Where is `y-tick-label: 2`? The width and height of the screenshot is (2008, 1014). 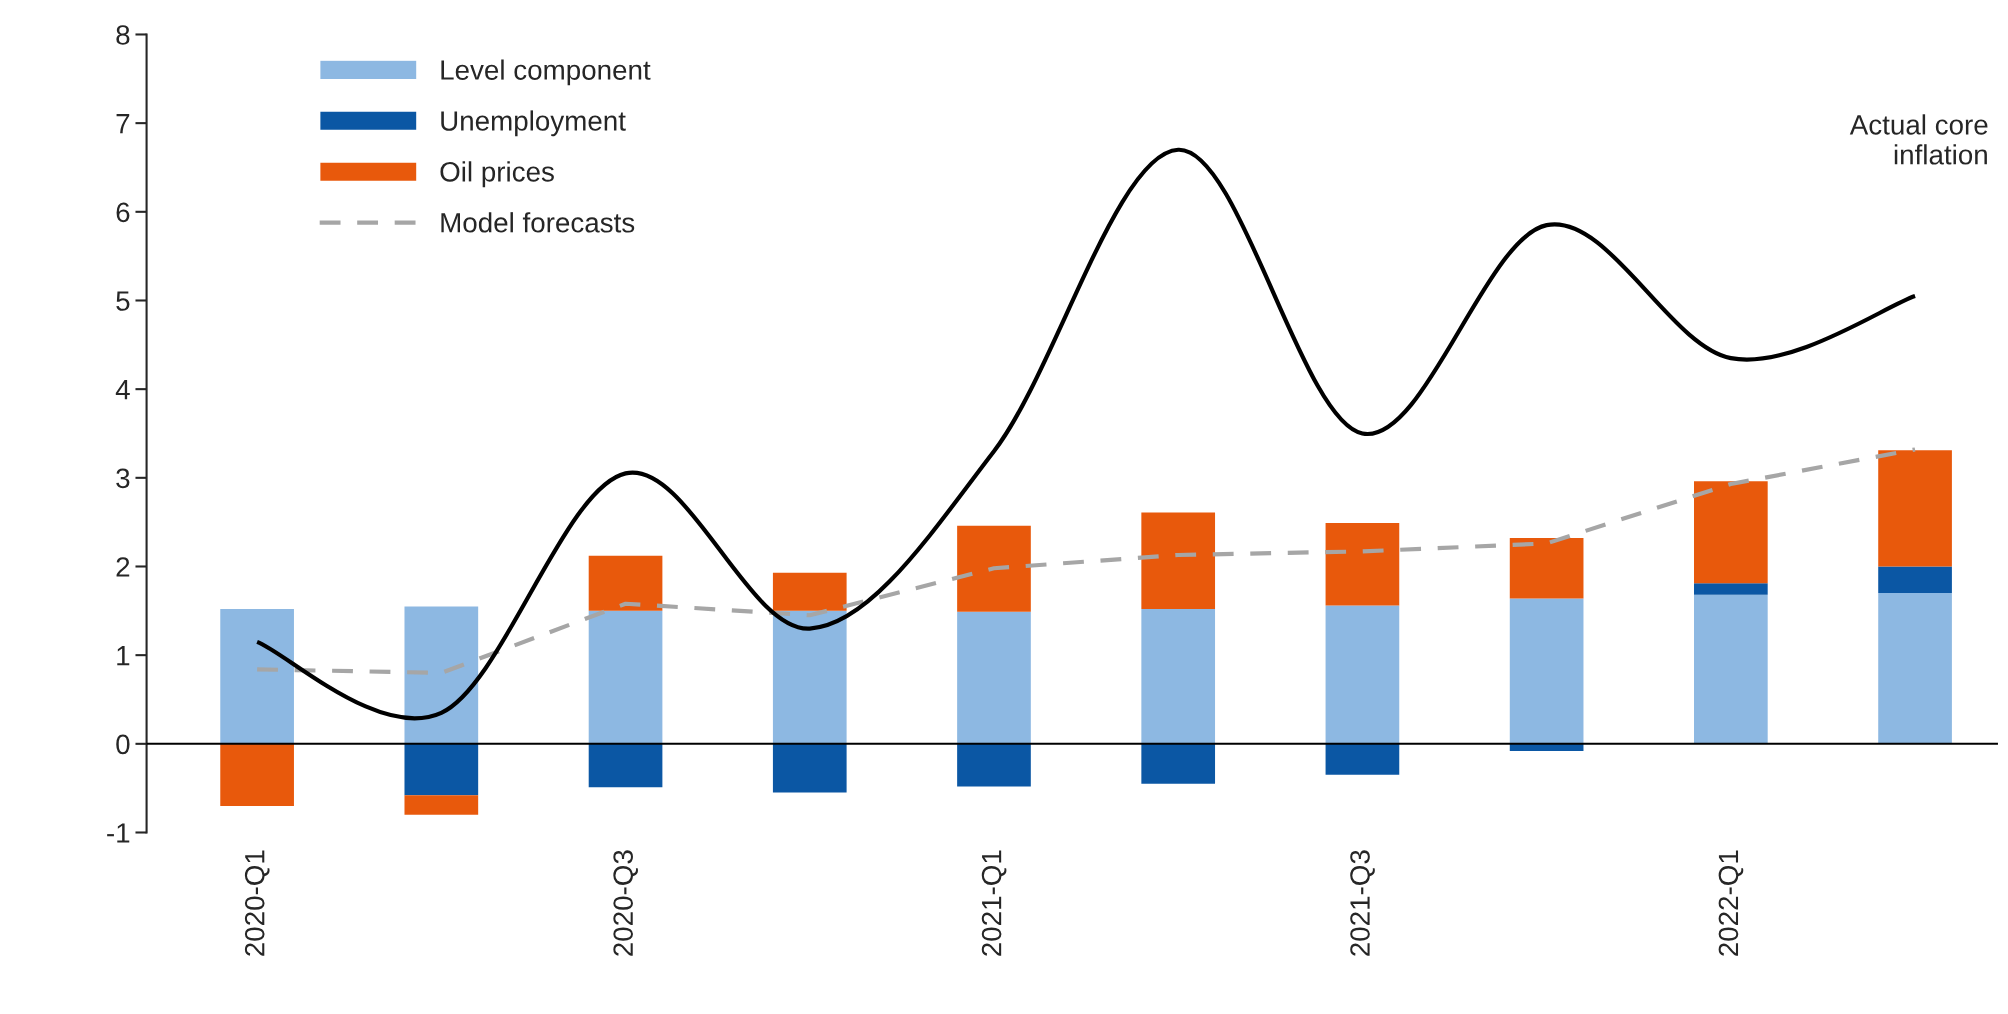
y-tick-label: 2 is located at coordinates (123, 567).